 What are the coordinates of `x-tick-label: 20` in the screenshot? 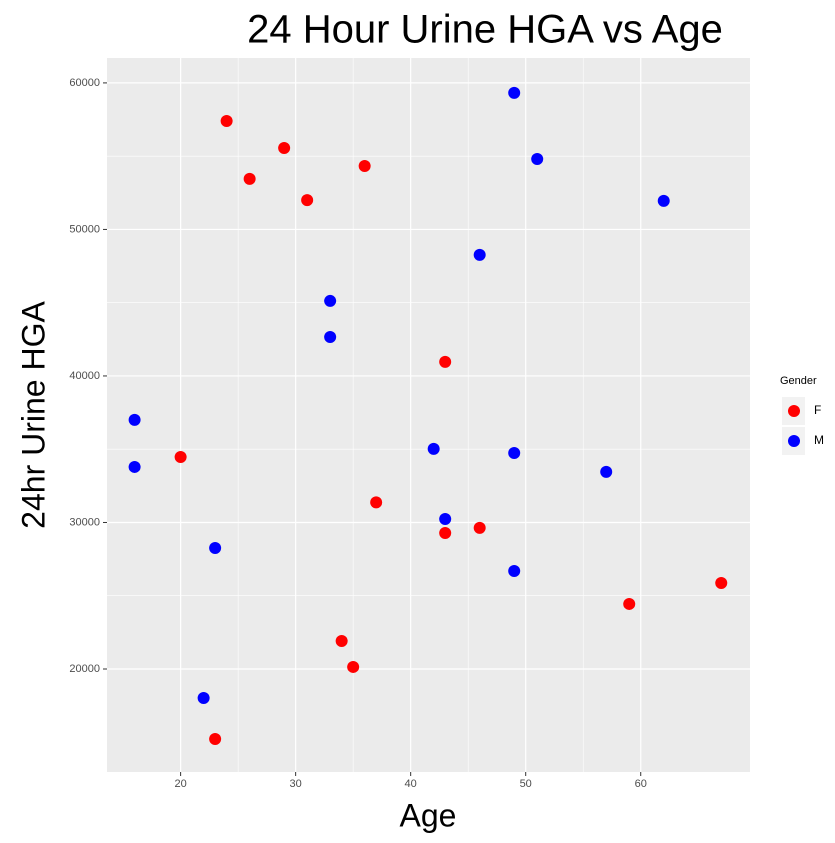 It's located at (180, 784).